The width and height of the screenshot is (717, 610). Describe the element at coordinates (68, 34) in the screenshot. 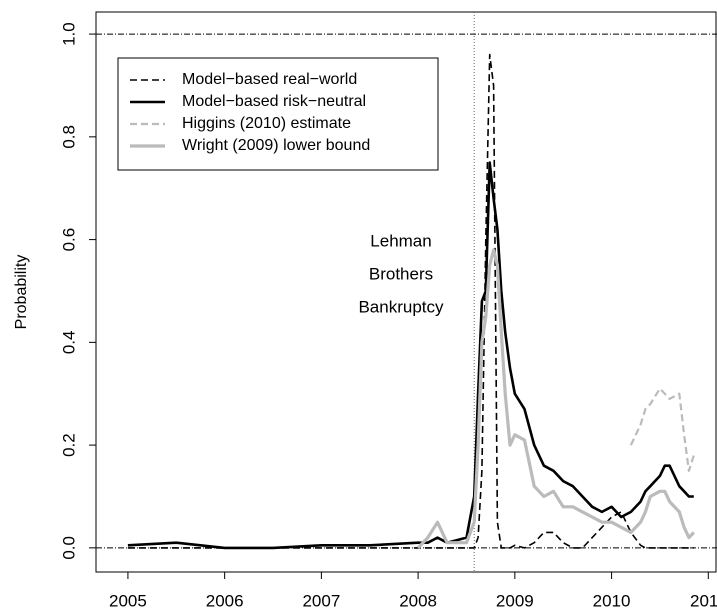

I see `y-tick-label: 1.0` at that location.